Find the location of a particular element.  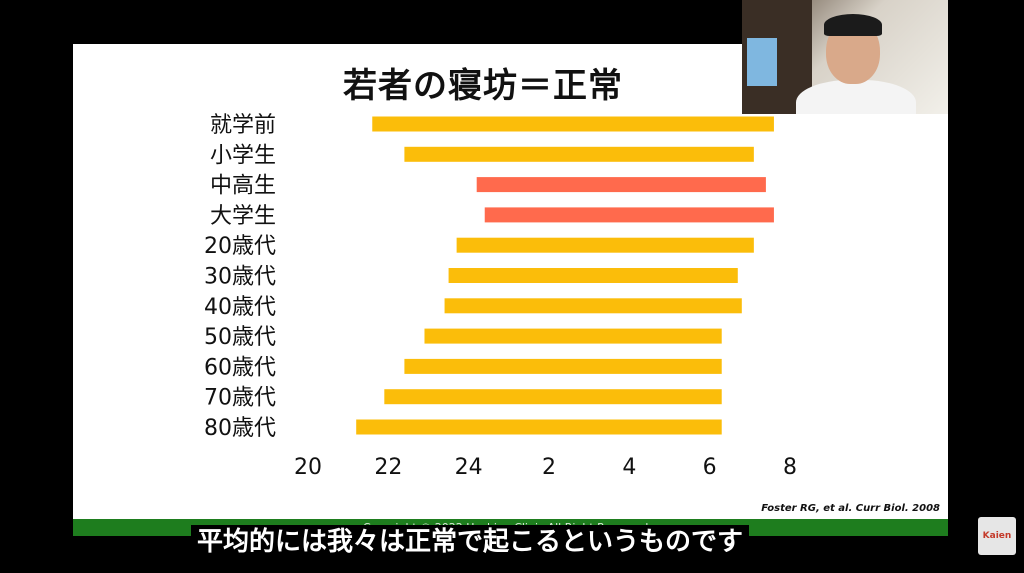

category-label: 70歳代 is located at coordinates (240, 398).